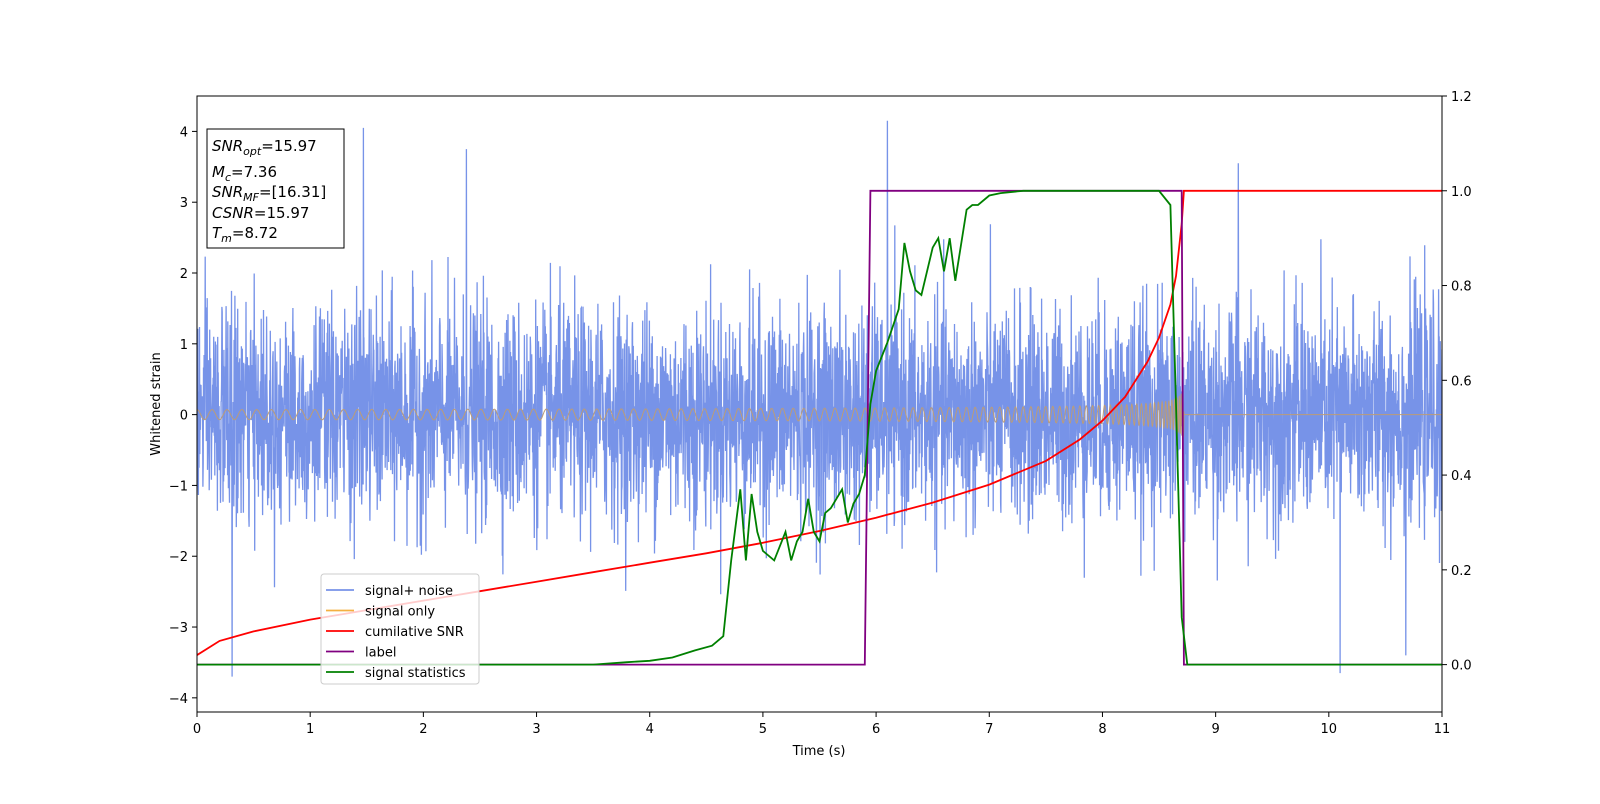 This screenshot has width=1600, height=804. What do you see at coordinates (184, 274) in the screenshot?
I see `y-tick-label: 2` at bounding box center [184, 274].